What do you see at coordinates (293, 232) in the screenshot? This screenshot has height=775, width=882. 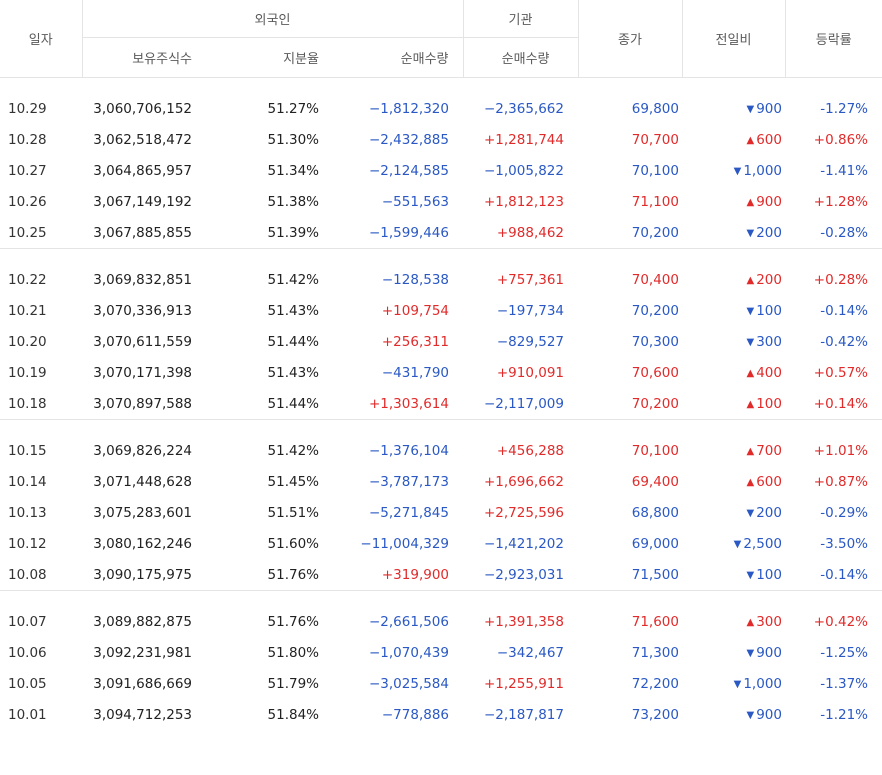 I see `share-ratio-cell: 51.39%` at bounding box center [293, 232].